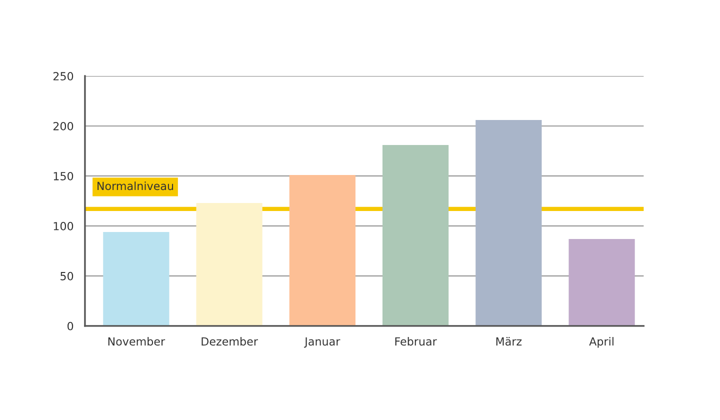 The image size is (720, 420). What do you see at coordinates (67, 276) in the screenshot?
I see `y-tick-label: 50` at bounding box center [67, 276].